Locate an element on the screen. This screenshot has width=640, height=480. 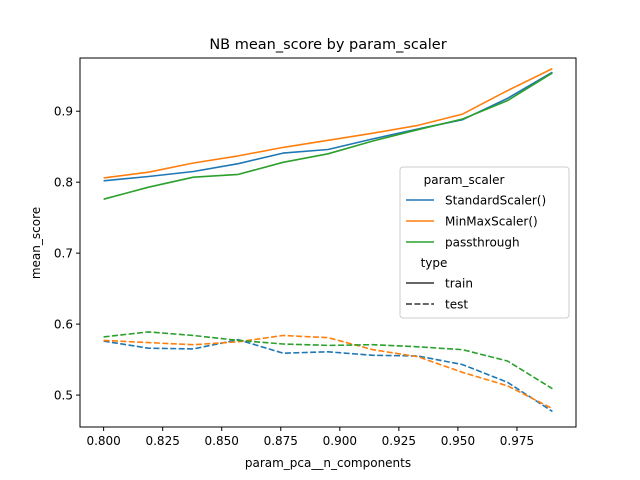
x-tick-label: 0.800 is located at coordinates (103, 441).